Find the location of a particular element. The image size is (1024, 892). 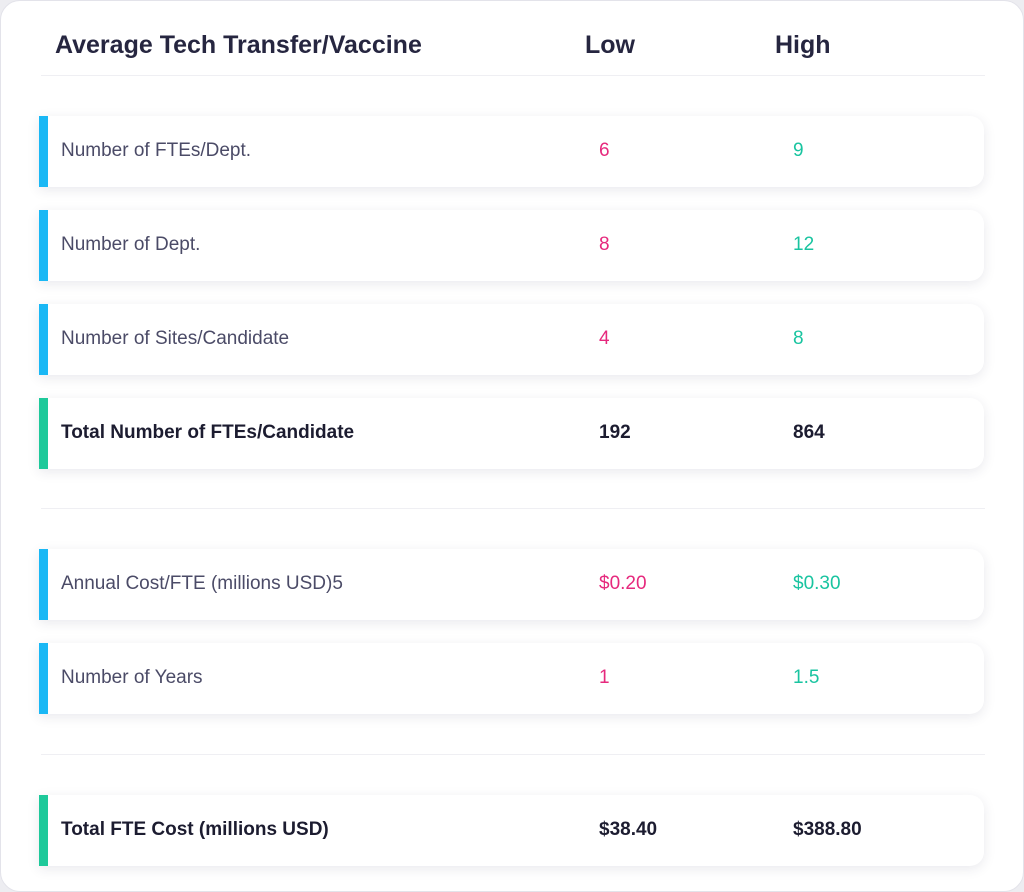

row-label: Total Number of FTEs/Candidate is located at coordinates (208, 432).